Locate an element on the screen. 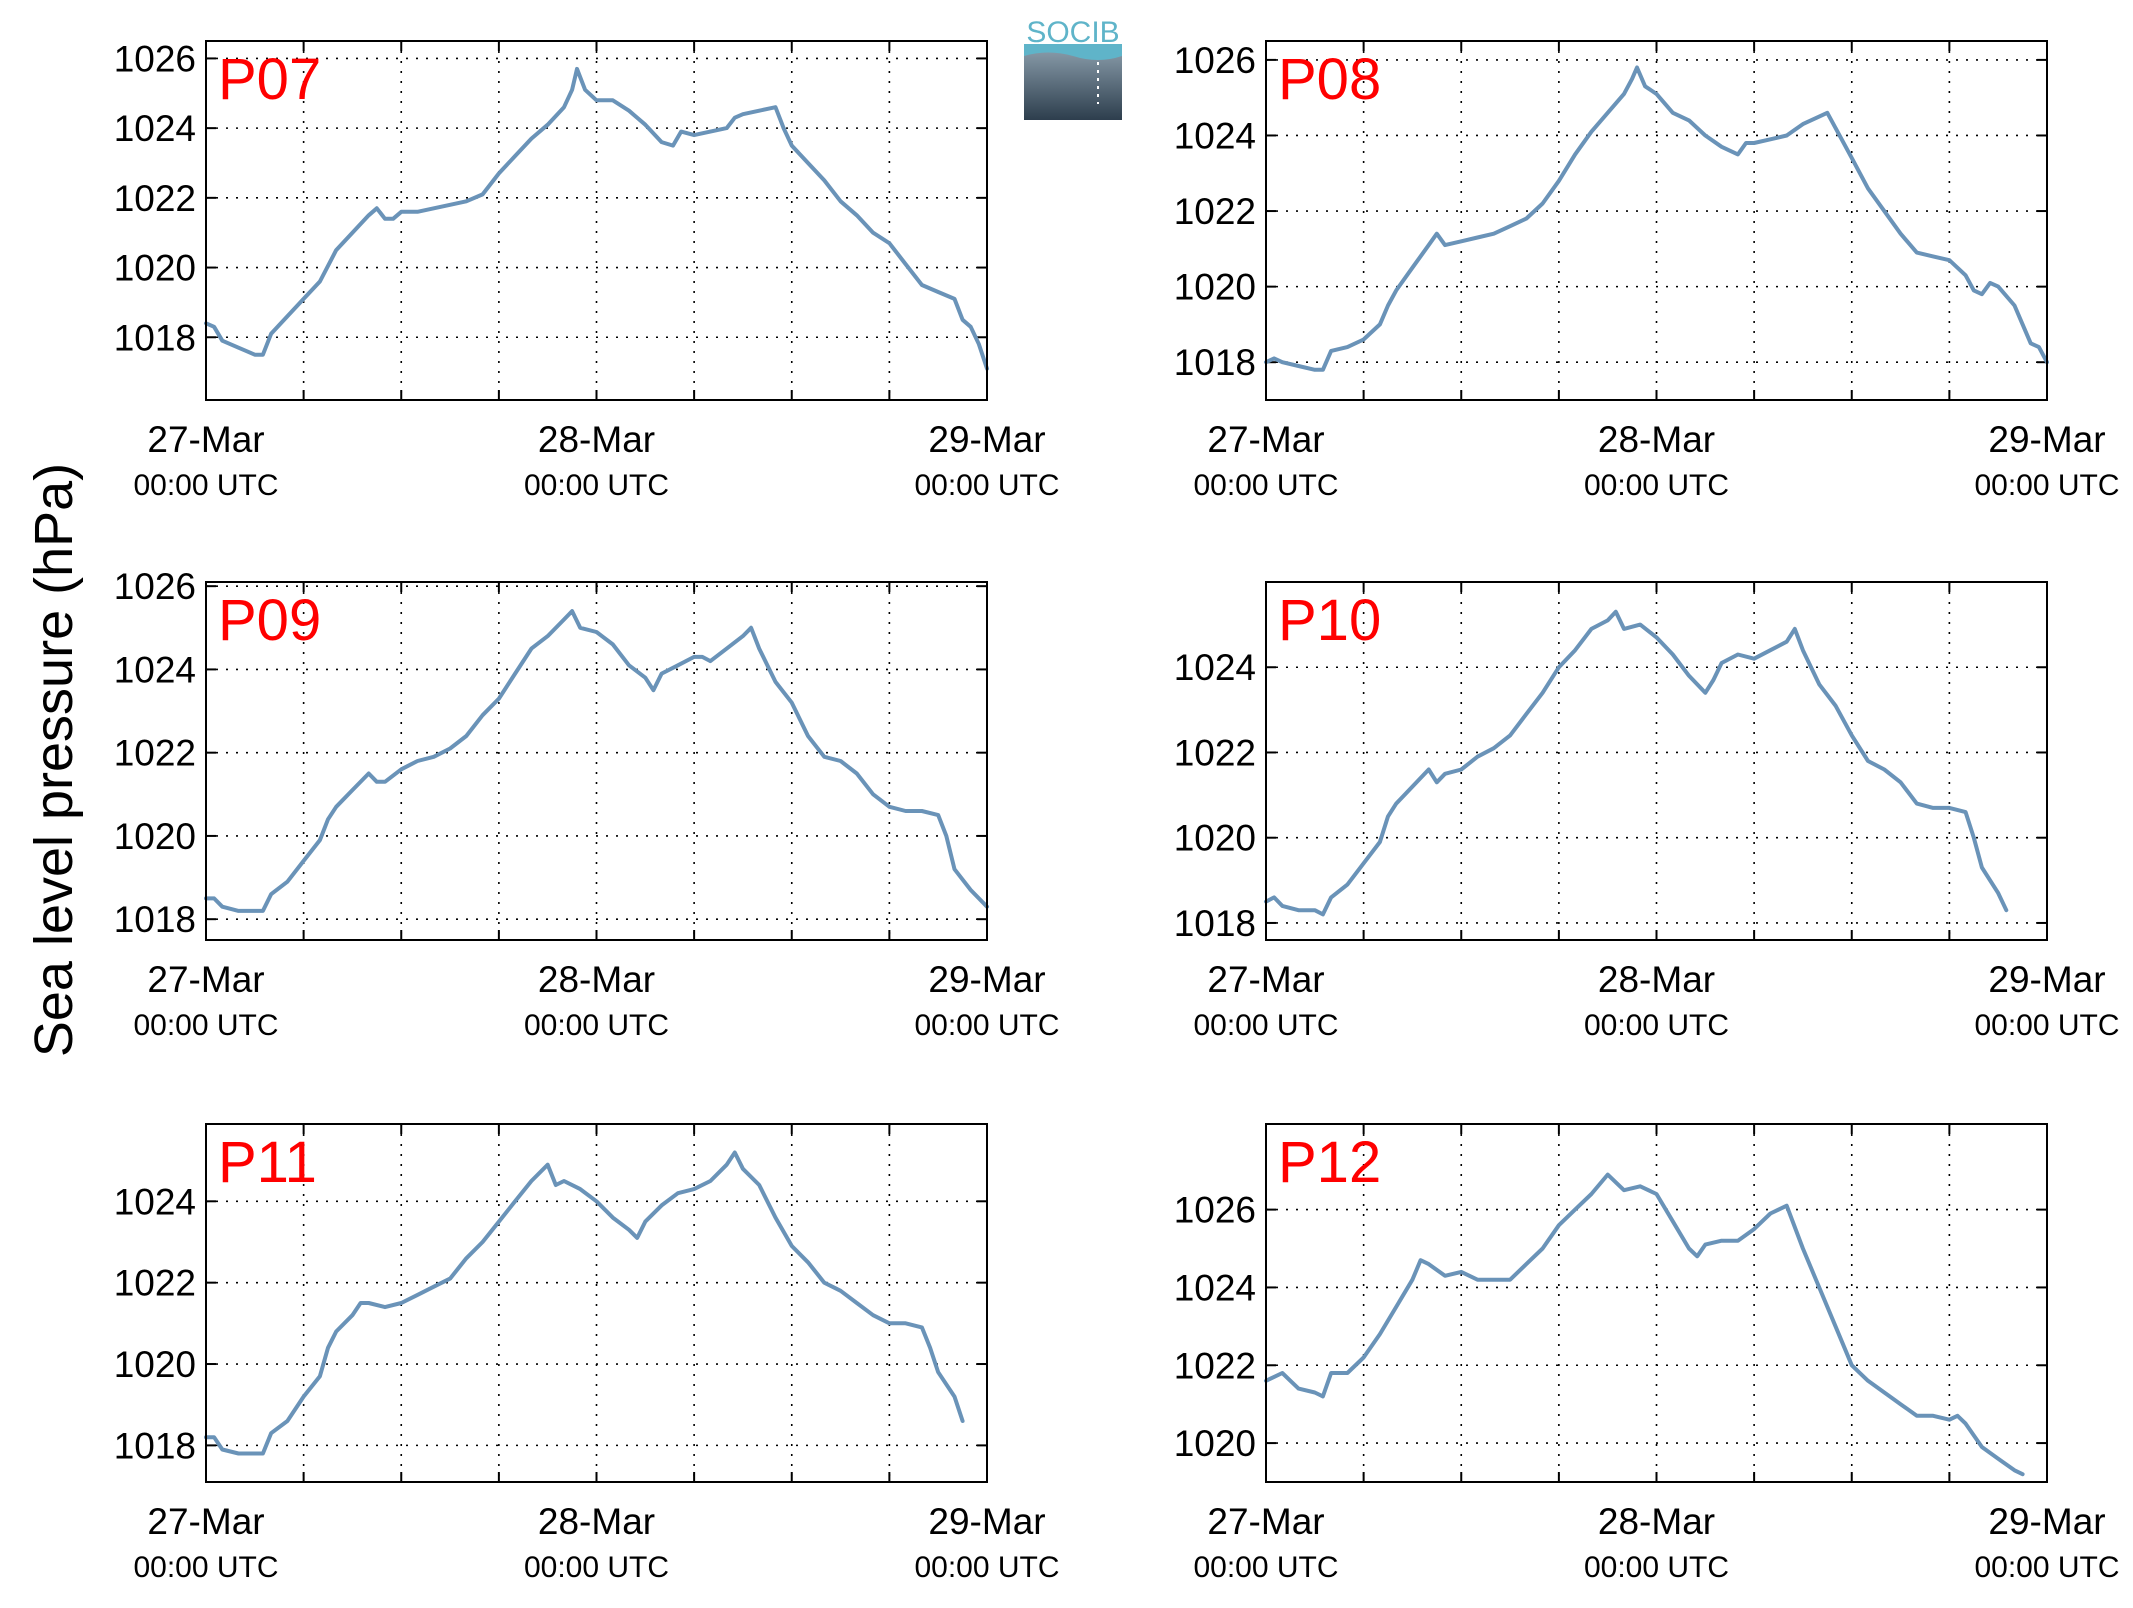 The height and width of the screenshot is (1608, 2133). socib-logo: SOCIB is located at coordinates (1073, 68).